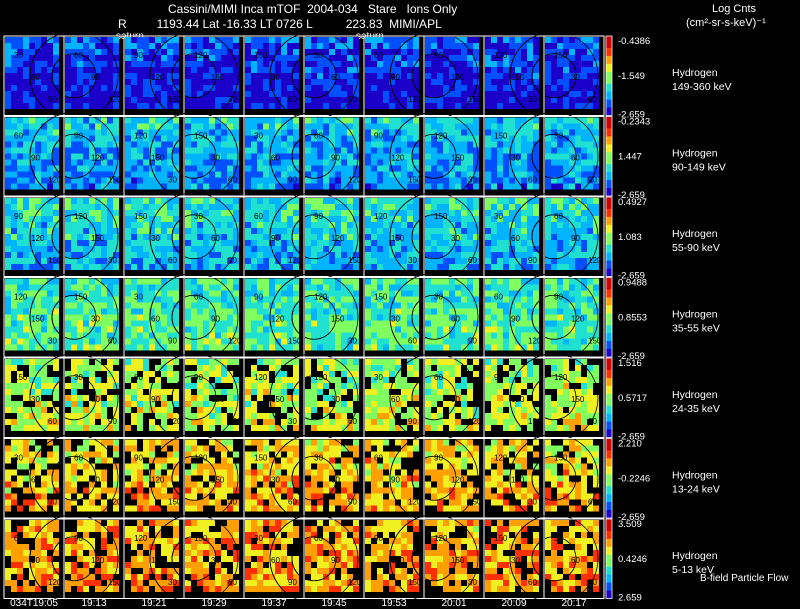 This screenshot has height=609, width=800. What do you see at coordinates (155, 399) in the screenshot?
I see `contour-label: 90` at bounding box center [155, 399].